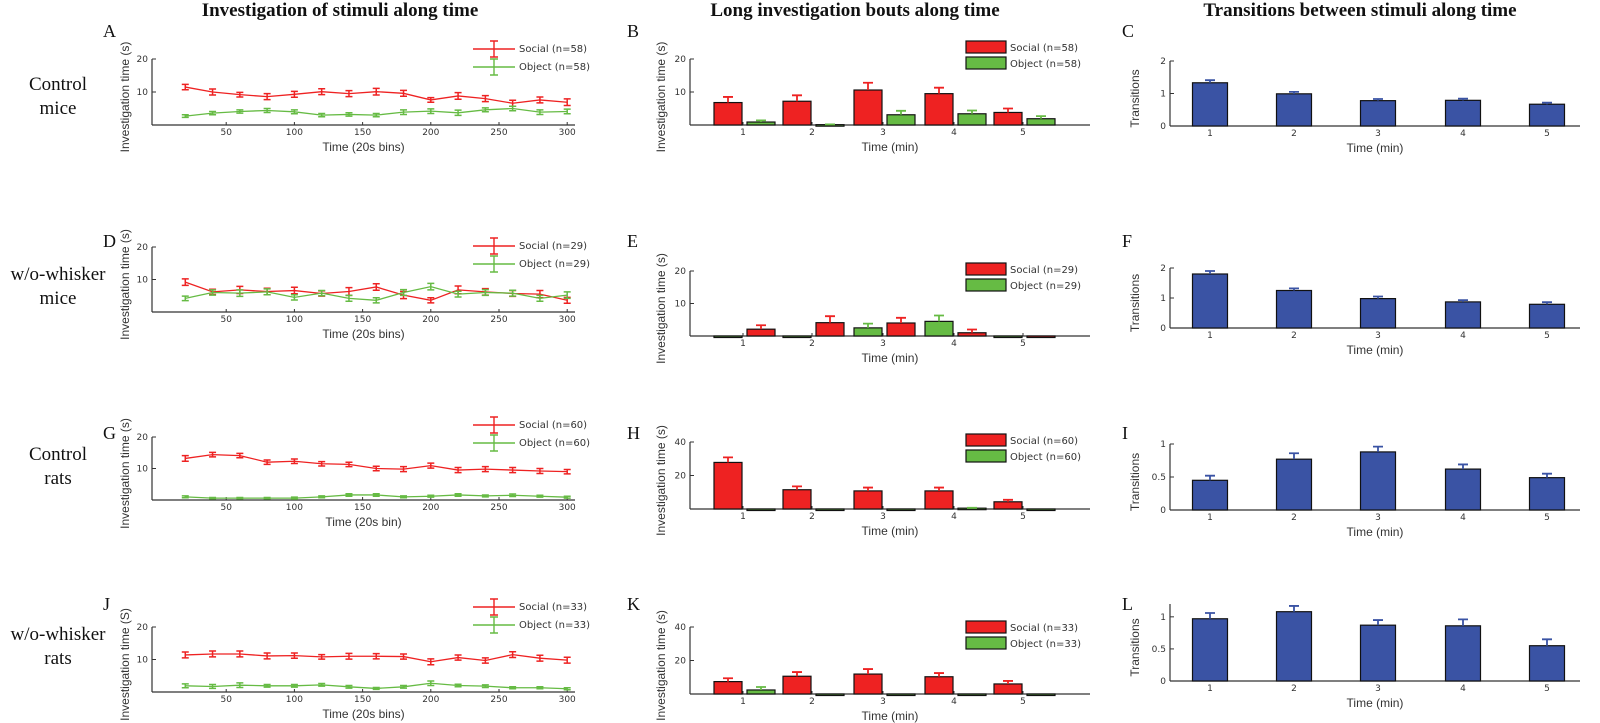 This screenshot has width=1600, height=723. I want to click on y-tick-label: 0, so click(1163, 127).